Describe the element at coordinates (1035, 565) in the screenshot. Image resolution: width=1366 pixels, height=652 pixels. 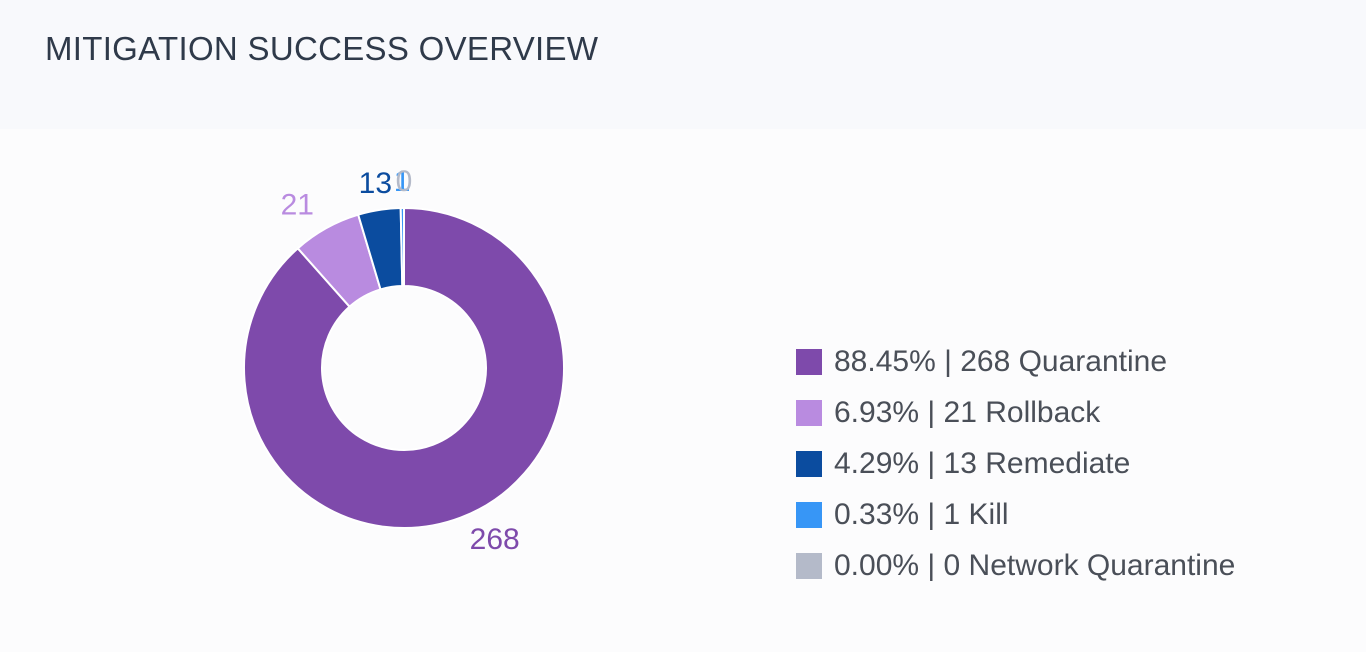
I see `legend-label: 0.00% | 0 Network Quarantine` at that location.